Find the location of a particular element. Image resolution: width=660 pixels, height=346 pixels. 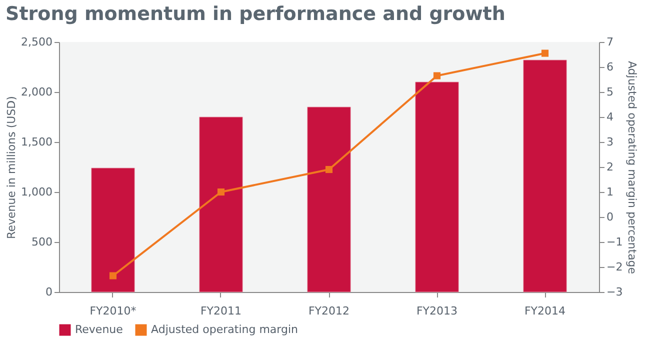

legend-label: Revenue is located at coordinates (99, 329).